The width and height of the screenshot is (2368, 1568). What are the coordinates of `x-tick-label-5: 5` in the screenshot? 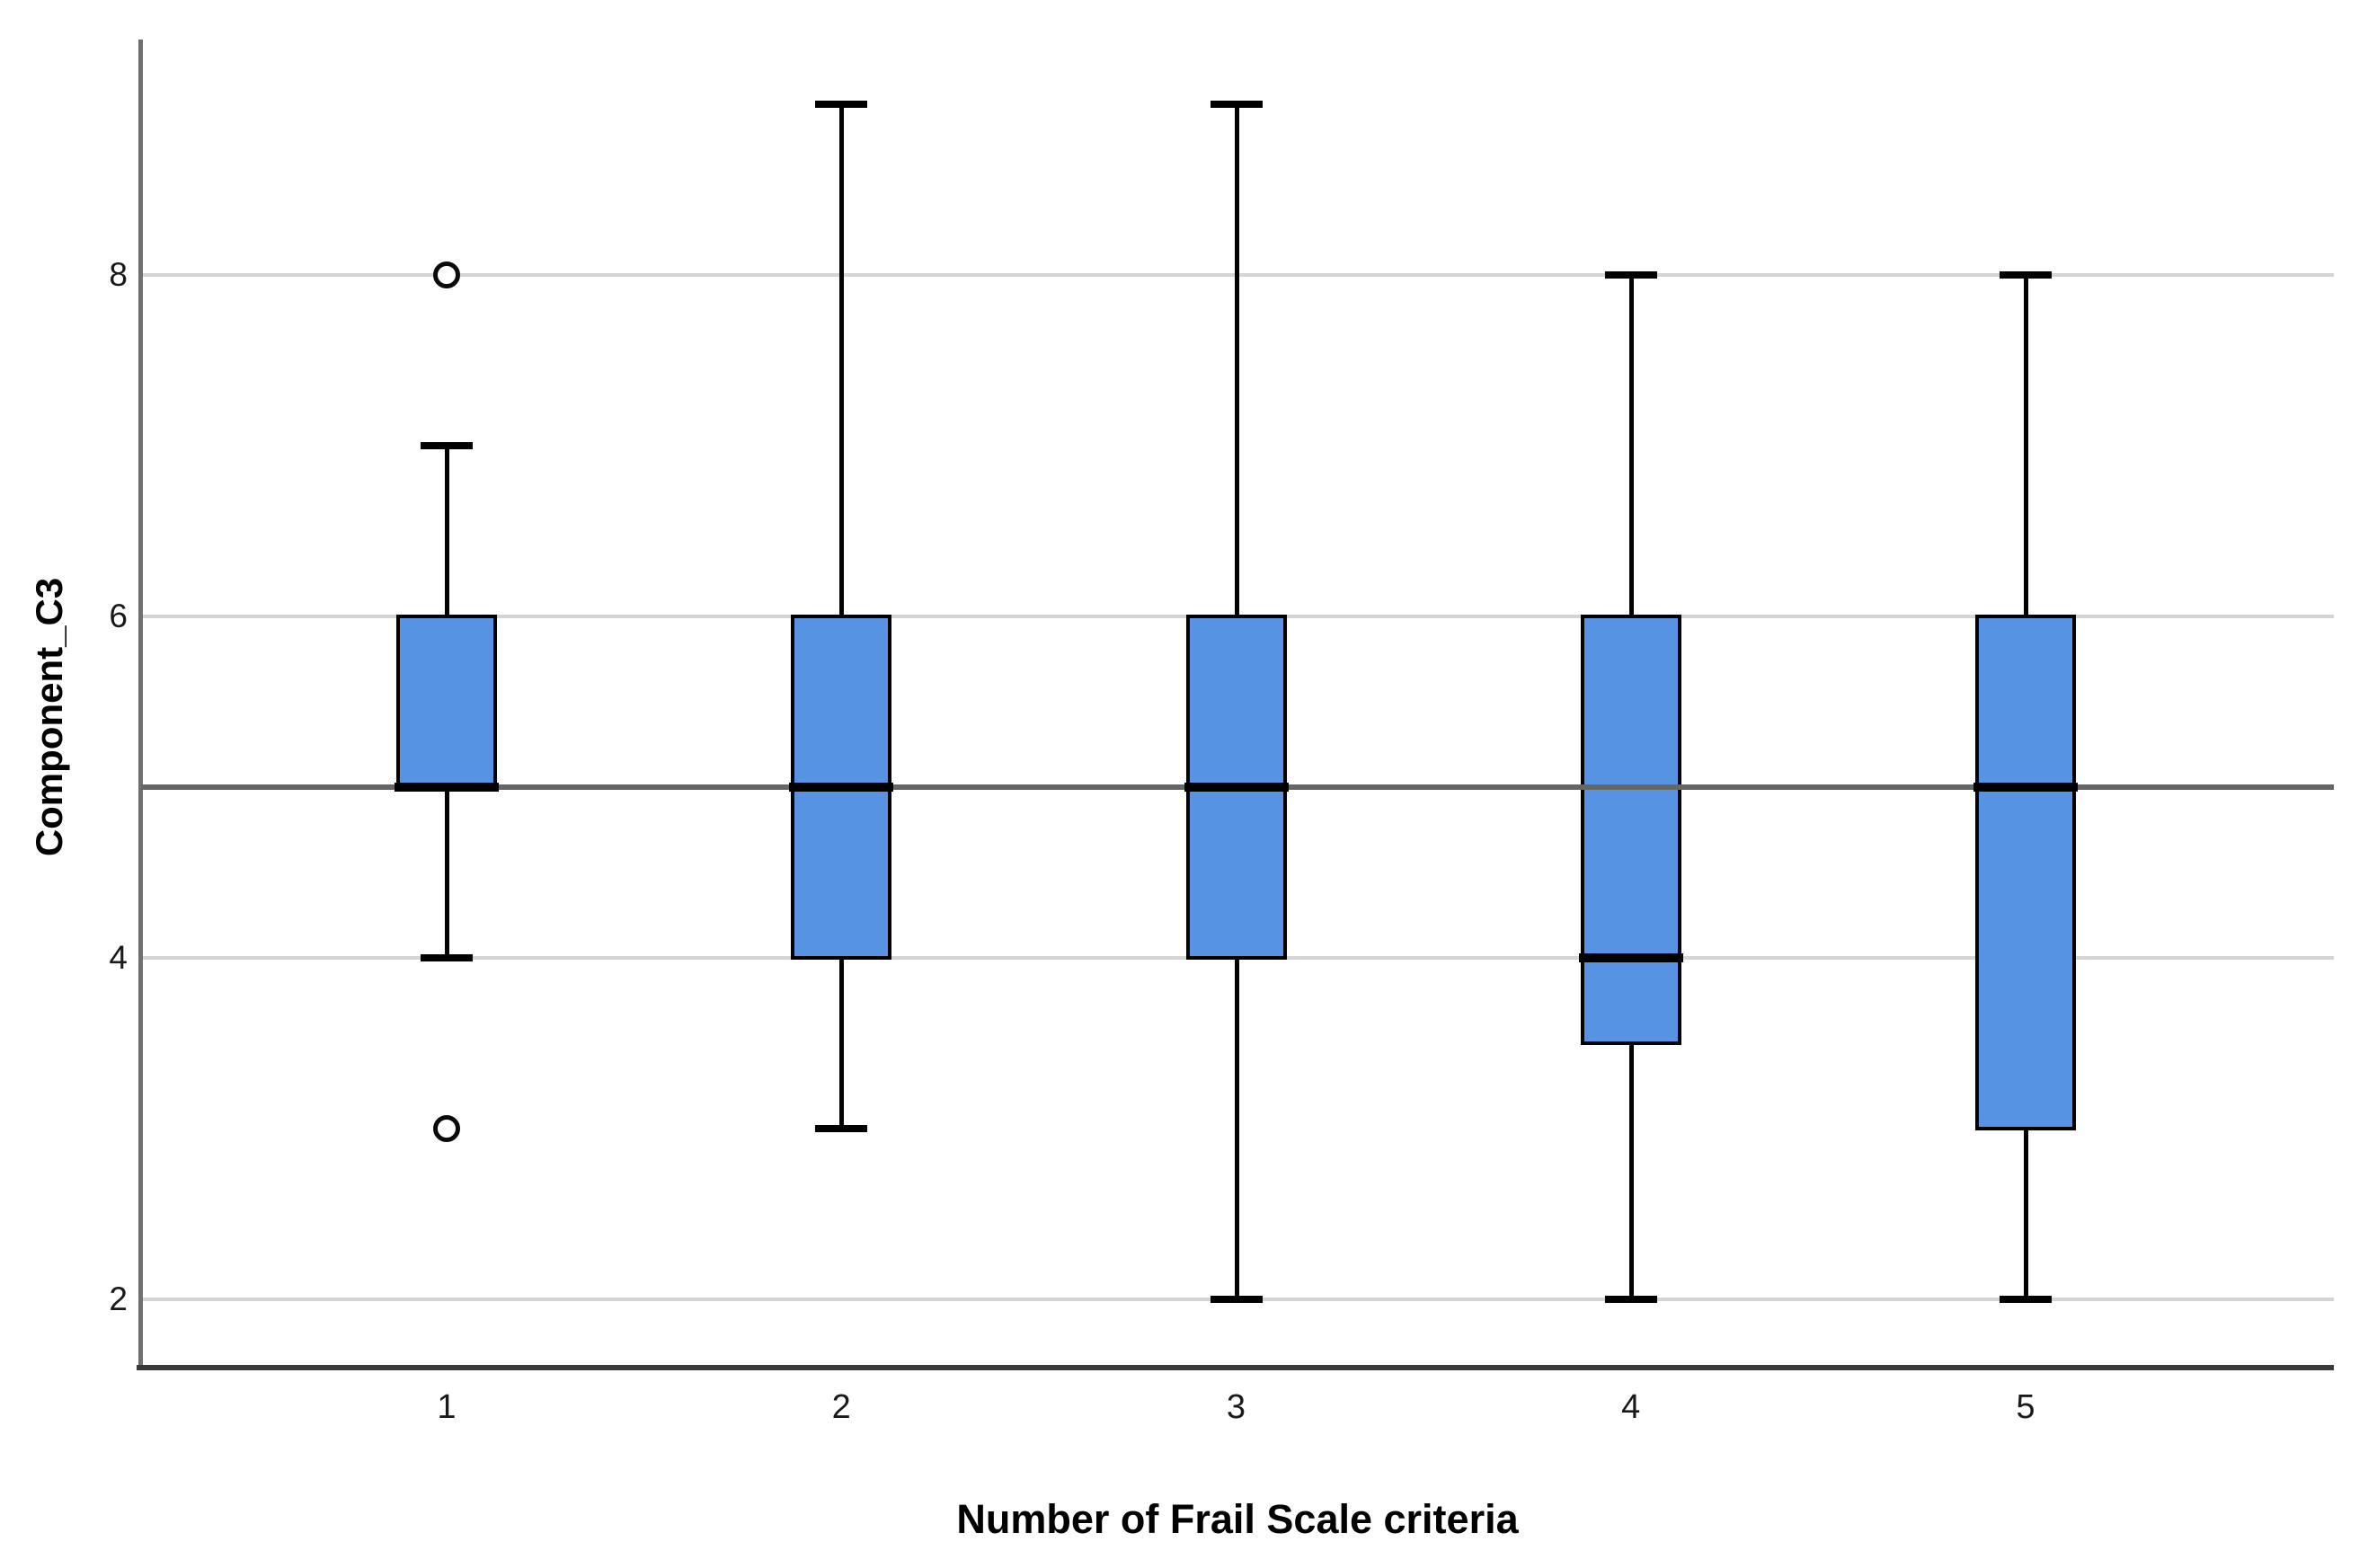 It's located at (2025, 1407).